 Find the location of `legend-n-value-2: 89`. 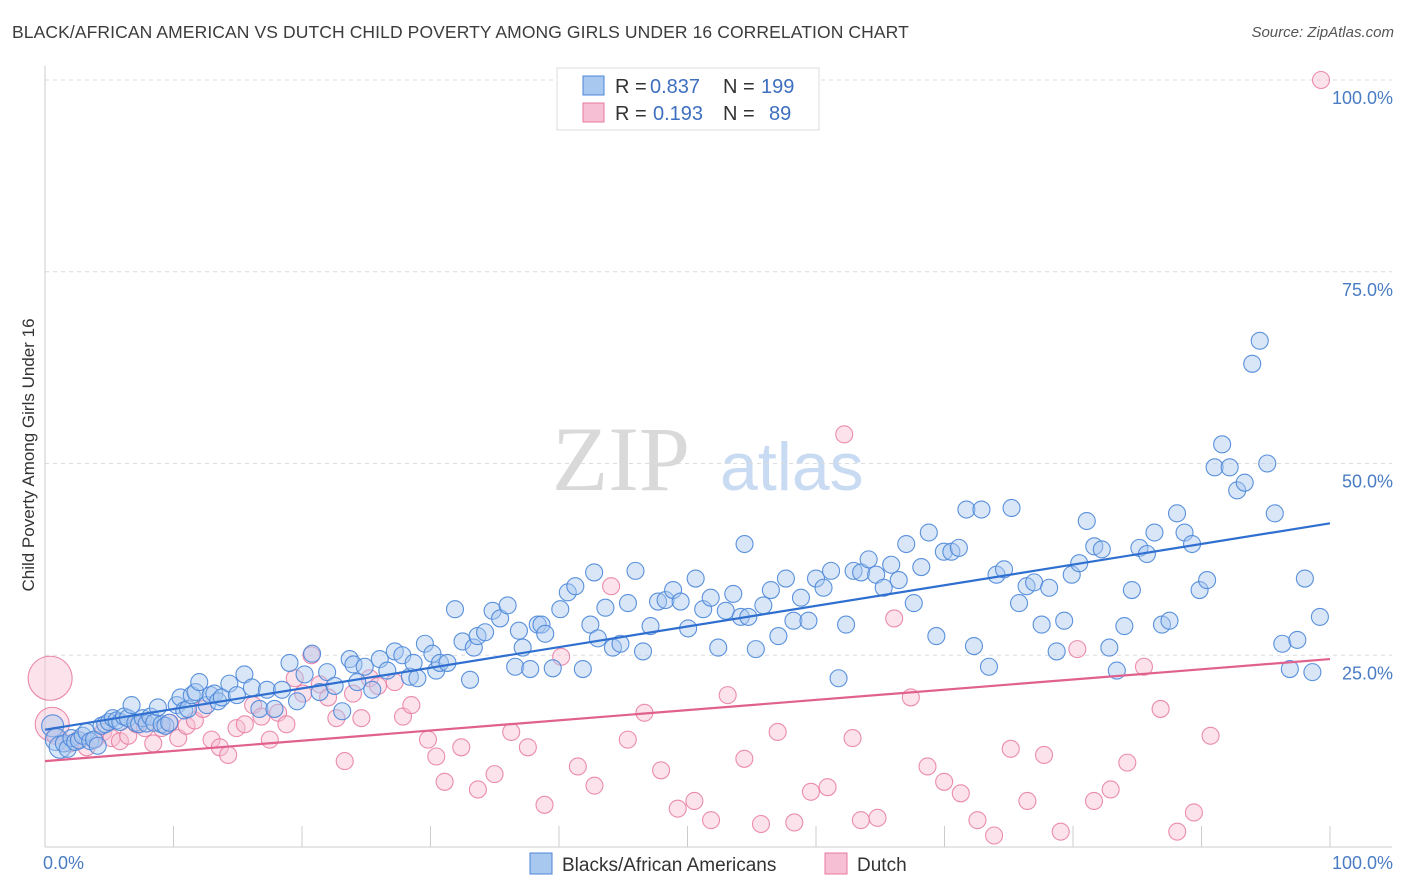

legend-n-value-2: 89 is located at coordinates (780, 114).